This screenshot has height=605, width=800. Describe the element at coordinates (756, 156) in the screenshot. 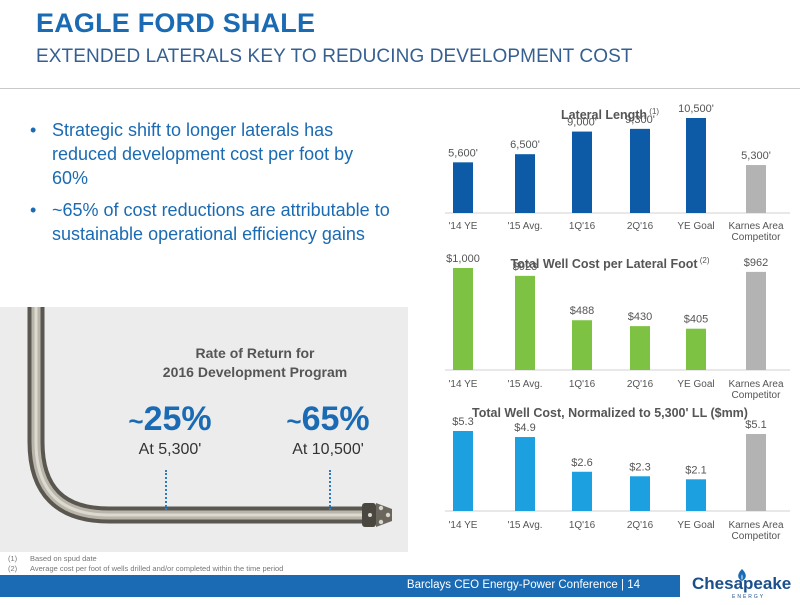

I see `chart-data-label: 5,300'` at that location.